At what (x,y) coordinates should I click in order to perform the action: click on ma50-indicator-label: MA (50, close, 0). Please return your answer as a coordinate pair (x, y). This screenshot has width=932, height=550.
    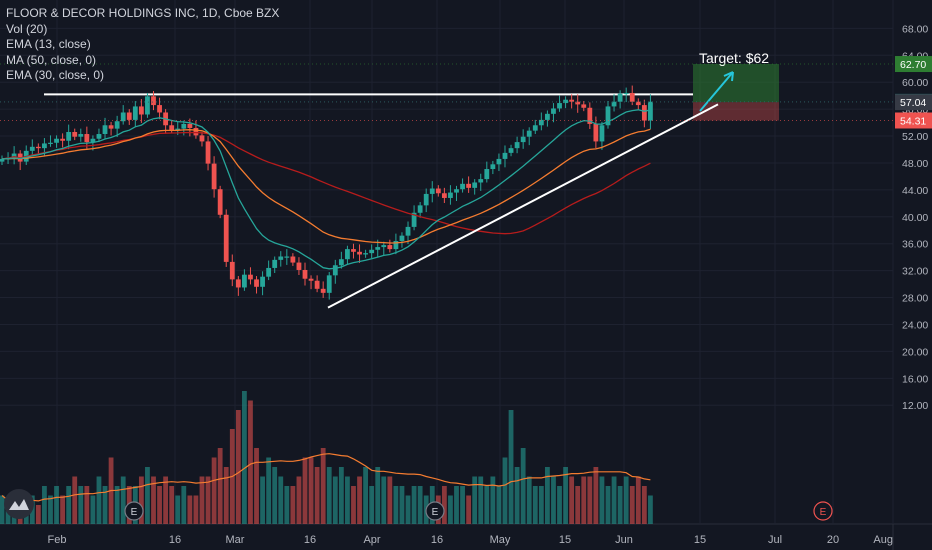
    Looking at the image, I should click on (51, 59).